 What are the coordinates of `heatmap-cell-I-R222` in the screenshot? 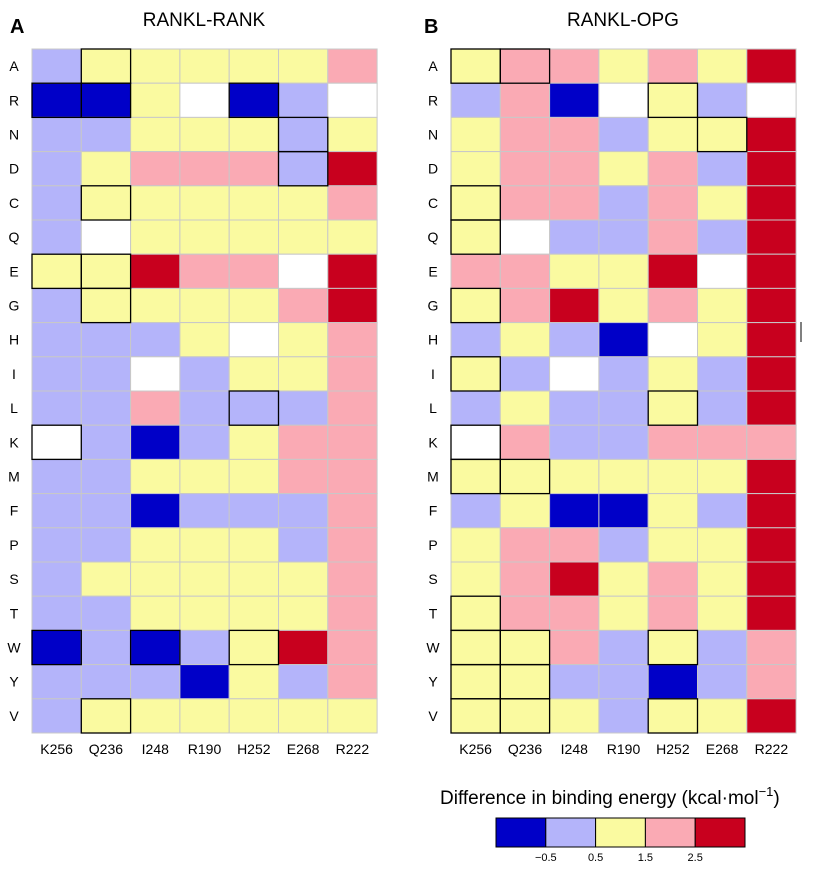 It's located at (352, 374).